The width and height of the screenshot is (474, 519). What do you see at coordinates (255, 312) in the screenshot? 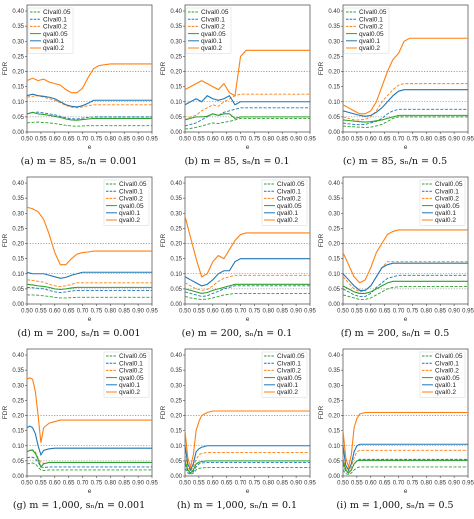
I see `x-tick-label: 0.75` at bounding box center [255, 312].